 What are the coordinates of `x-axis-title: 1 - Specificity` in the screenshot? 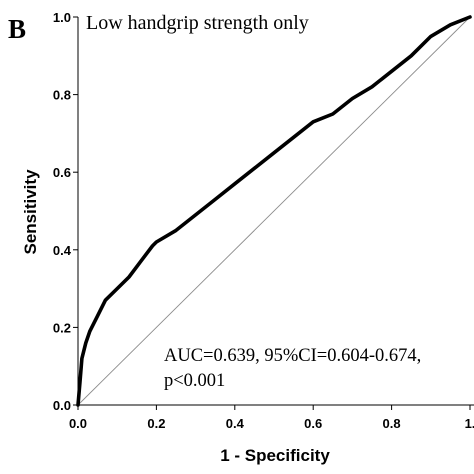 It's located at (275, 455).